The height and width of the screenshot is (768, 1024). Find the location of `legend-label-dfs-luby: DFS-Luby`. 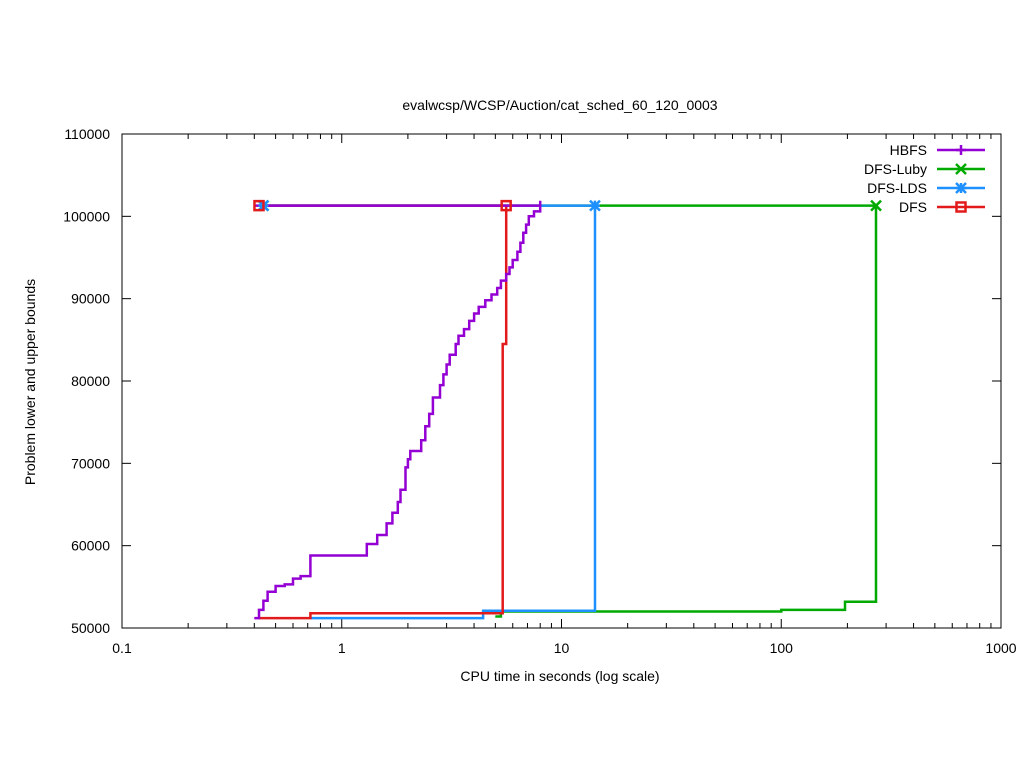

legend-label-dfs-luby: DFS-Luby is located at coordinates (895, 169).